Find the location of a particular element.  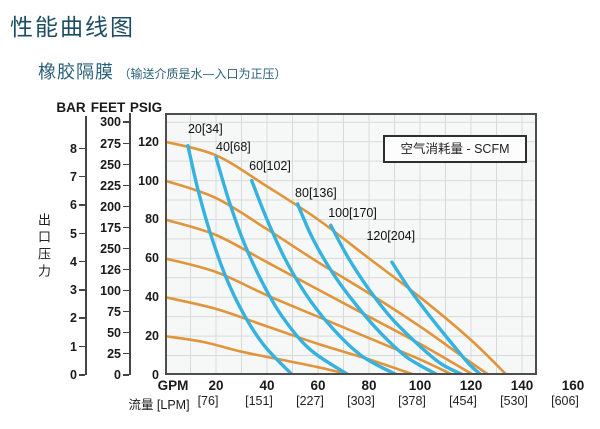

x-tick-lpm: [378] is located at coordinates (412, 401).